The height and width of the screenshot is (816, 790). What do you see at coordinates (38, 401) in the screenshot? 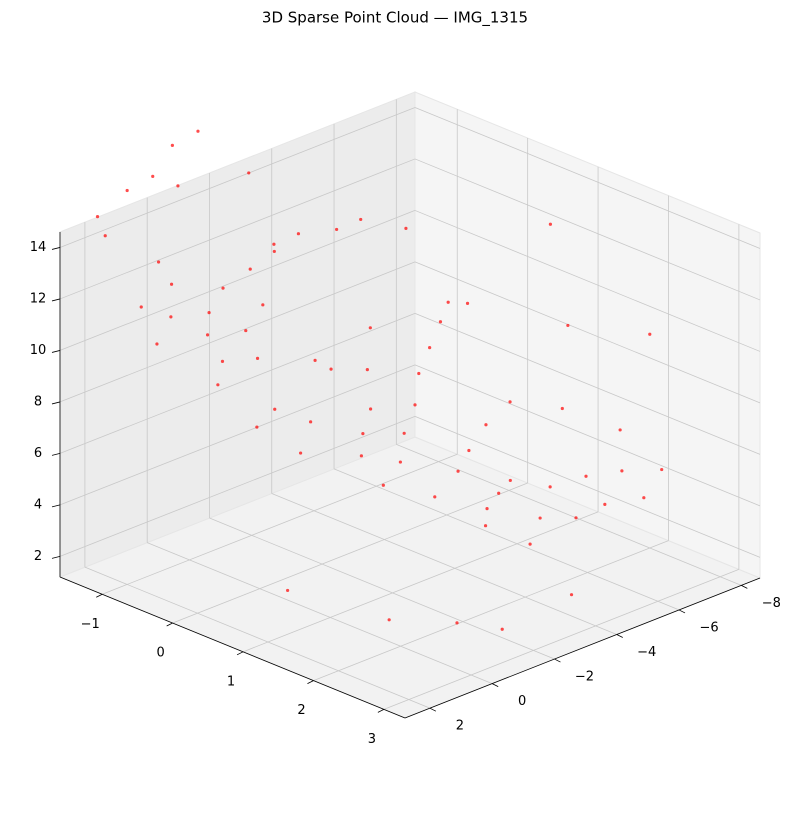
I see `z-tick-label: 8` at bounding box center [38, 401].